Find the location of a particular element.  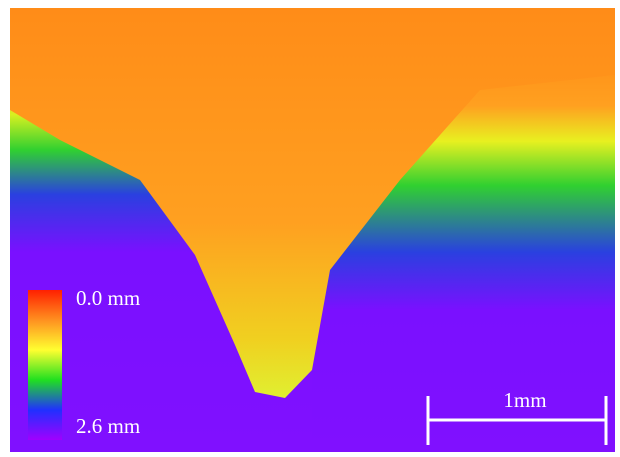

scale-bar is located at coordinates (517, 420).